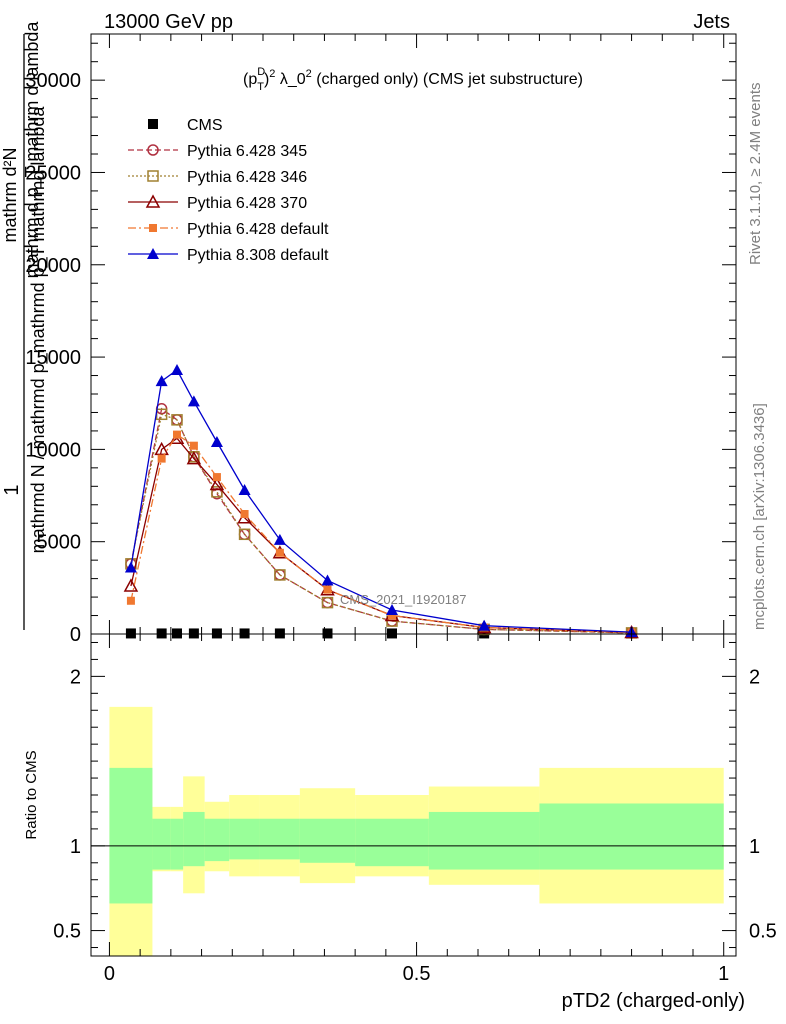 This screenshot has width=786, height=1024. What do you see at coordinates (53, 81) in the screenshot?
I see `y-tick-label: 30000` at bounding box center [53, 81].